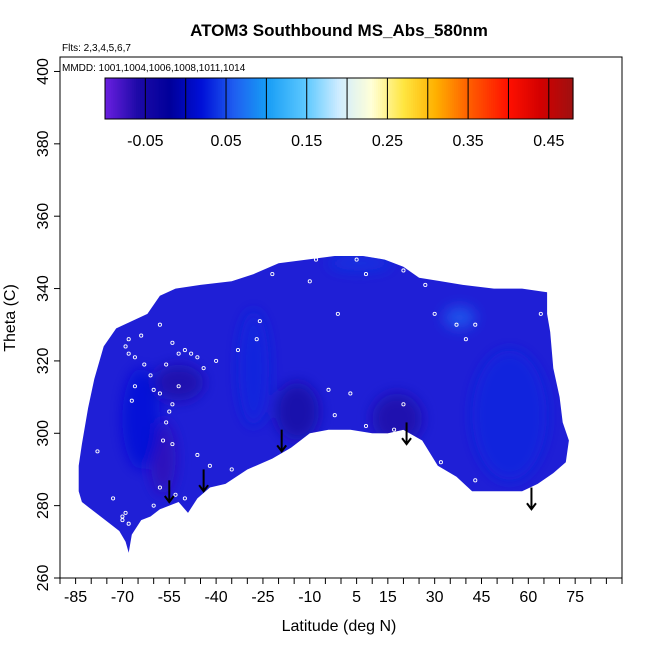  Describe the element at coordinates (48, 324) in the screenshot. I see `y-axis: 260 280 300 320 340 360 380 400` at that location.